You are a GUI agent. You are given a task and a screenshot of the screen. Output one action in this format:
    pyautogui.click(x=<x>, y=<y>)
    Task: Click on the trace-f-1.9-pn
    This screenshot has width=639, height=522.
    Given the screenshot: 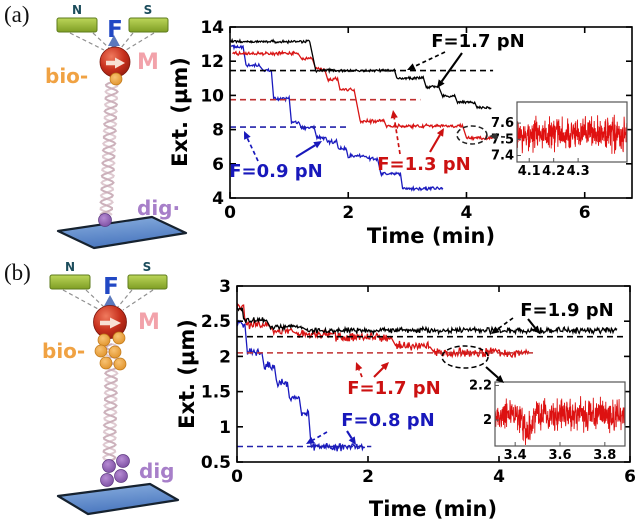 What is the action you would take?
    pyautogui.click(x=427, y=321)
    